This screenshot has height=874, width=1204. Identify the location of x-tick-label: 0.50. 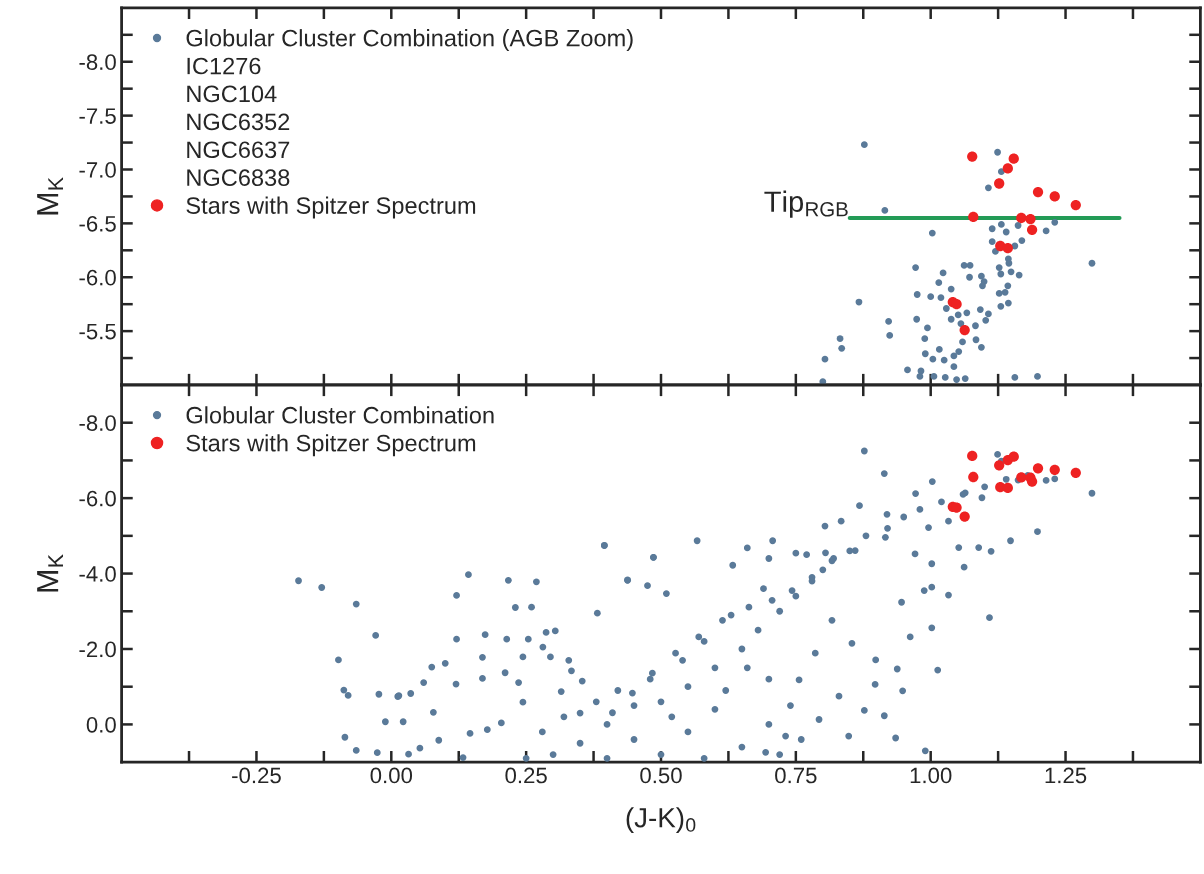
(661, 775).